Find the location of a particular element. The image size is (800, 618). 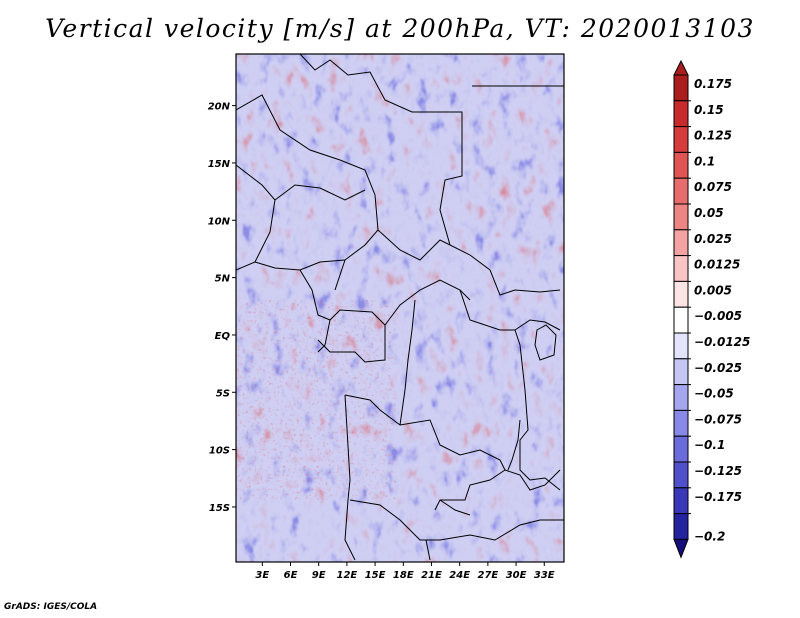

x-axis: 3E 6E 9E 12E 15E 18E 21E 24E 27E 30E 33E is located at coordinates (405, 571).